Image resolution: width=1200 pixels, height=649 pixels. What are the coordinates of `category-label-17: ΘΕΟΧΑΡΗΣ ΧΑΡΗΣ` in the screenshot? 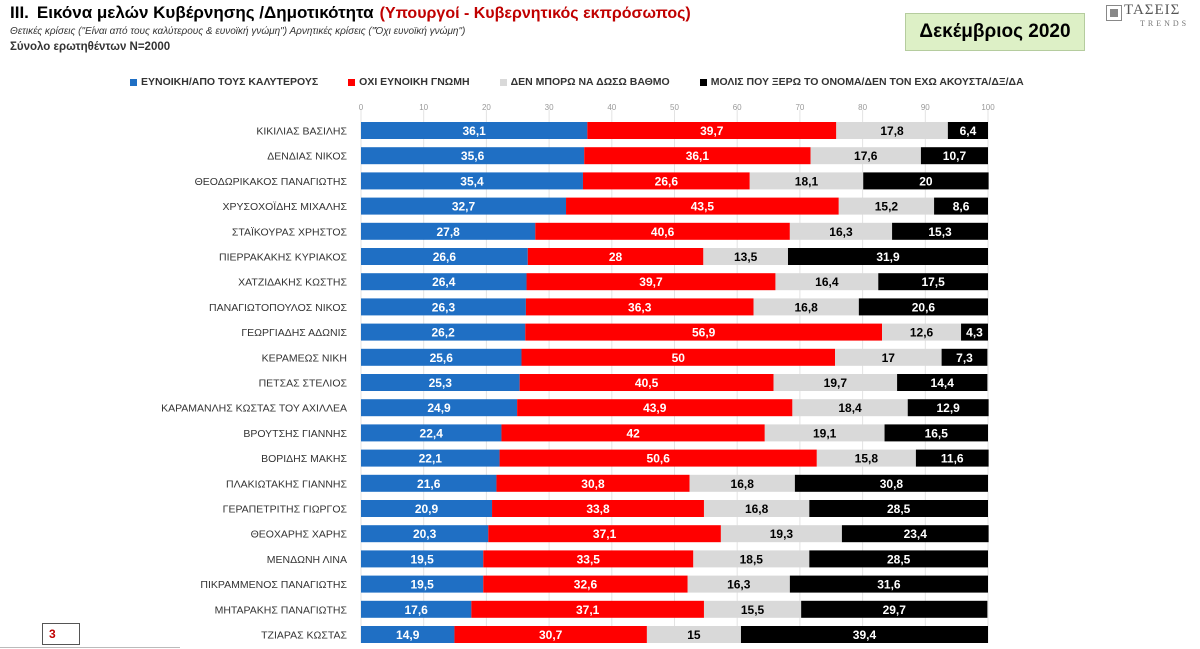 It's located at (299, 535).